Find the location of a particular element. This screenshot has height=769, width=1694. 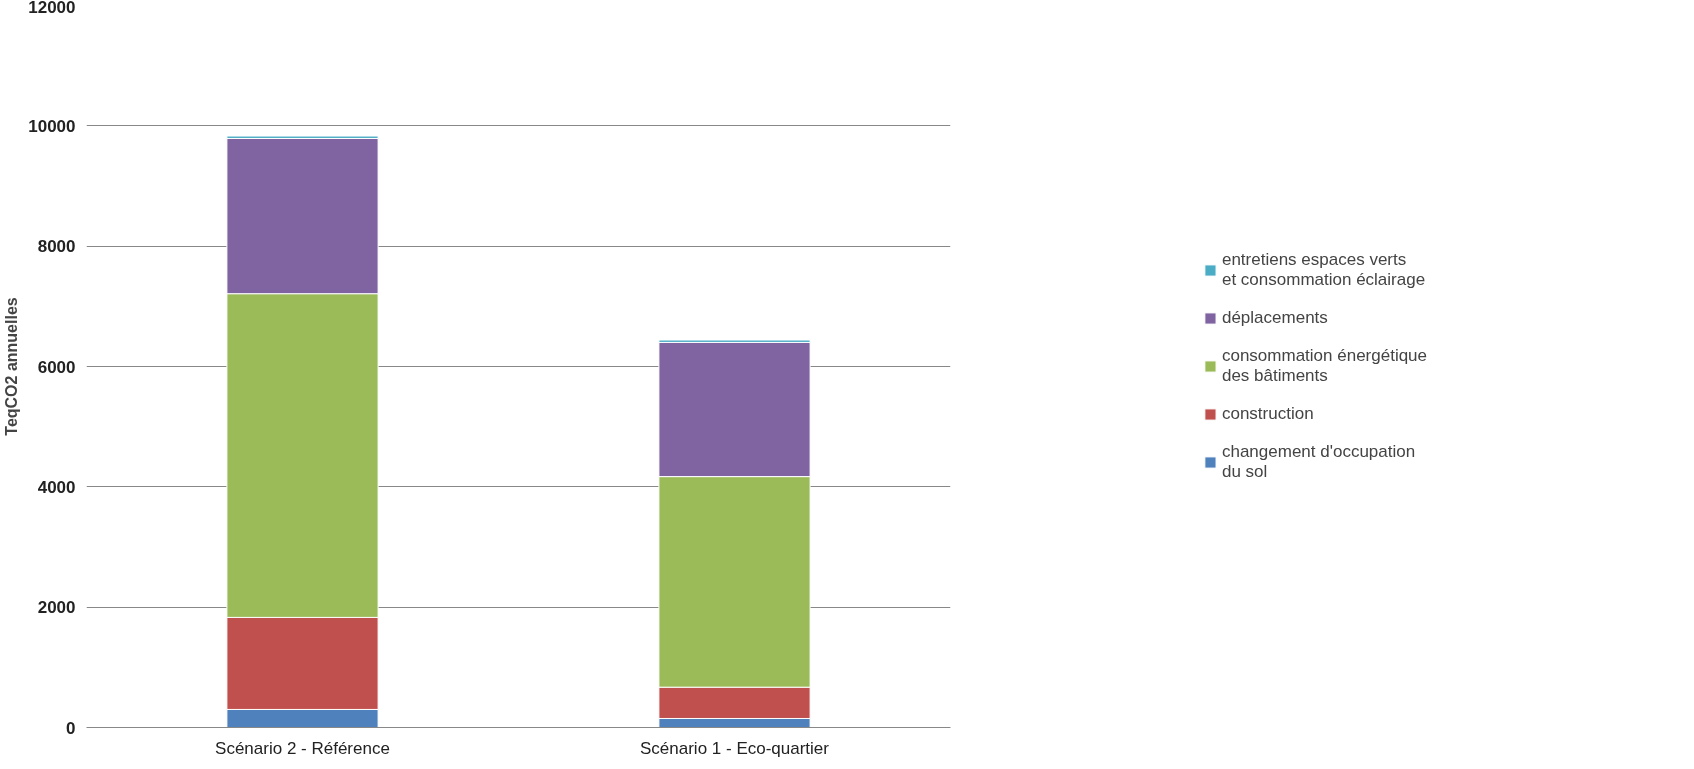

y-tick-label: 6000 is located at coordinates (56, 367).